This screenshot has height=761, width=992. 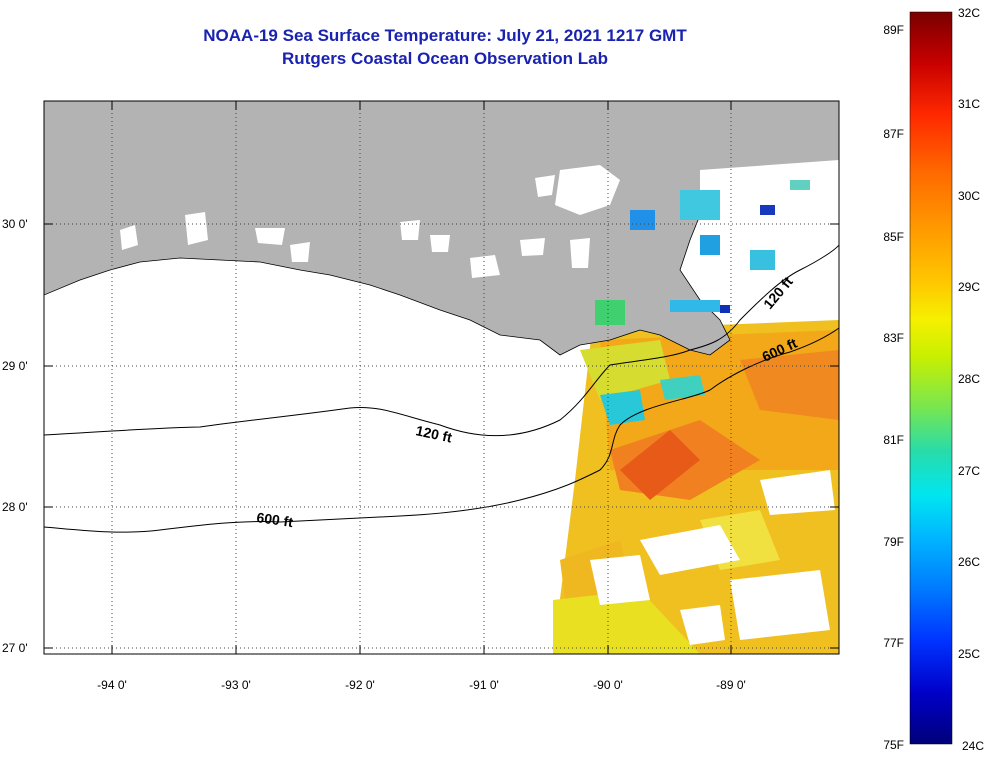 I want to click on lat-label: 29 0', so click(x=15, y=366).